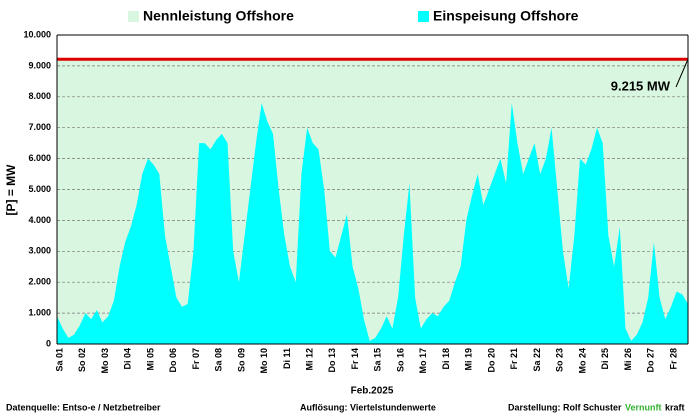 Image resolution: width=694 pixels, height=415 pixels. What do you see at coordinates (651, 360) in the screenshot?
I see `x-tick-label: Do 27` at bounding box center [651, 360].